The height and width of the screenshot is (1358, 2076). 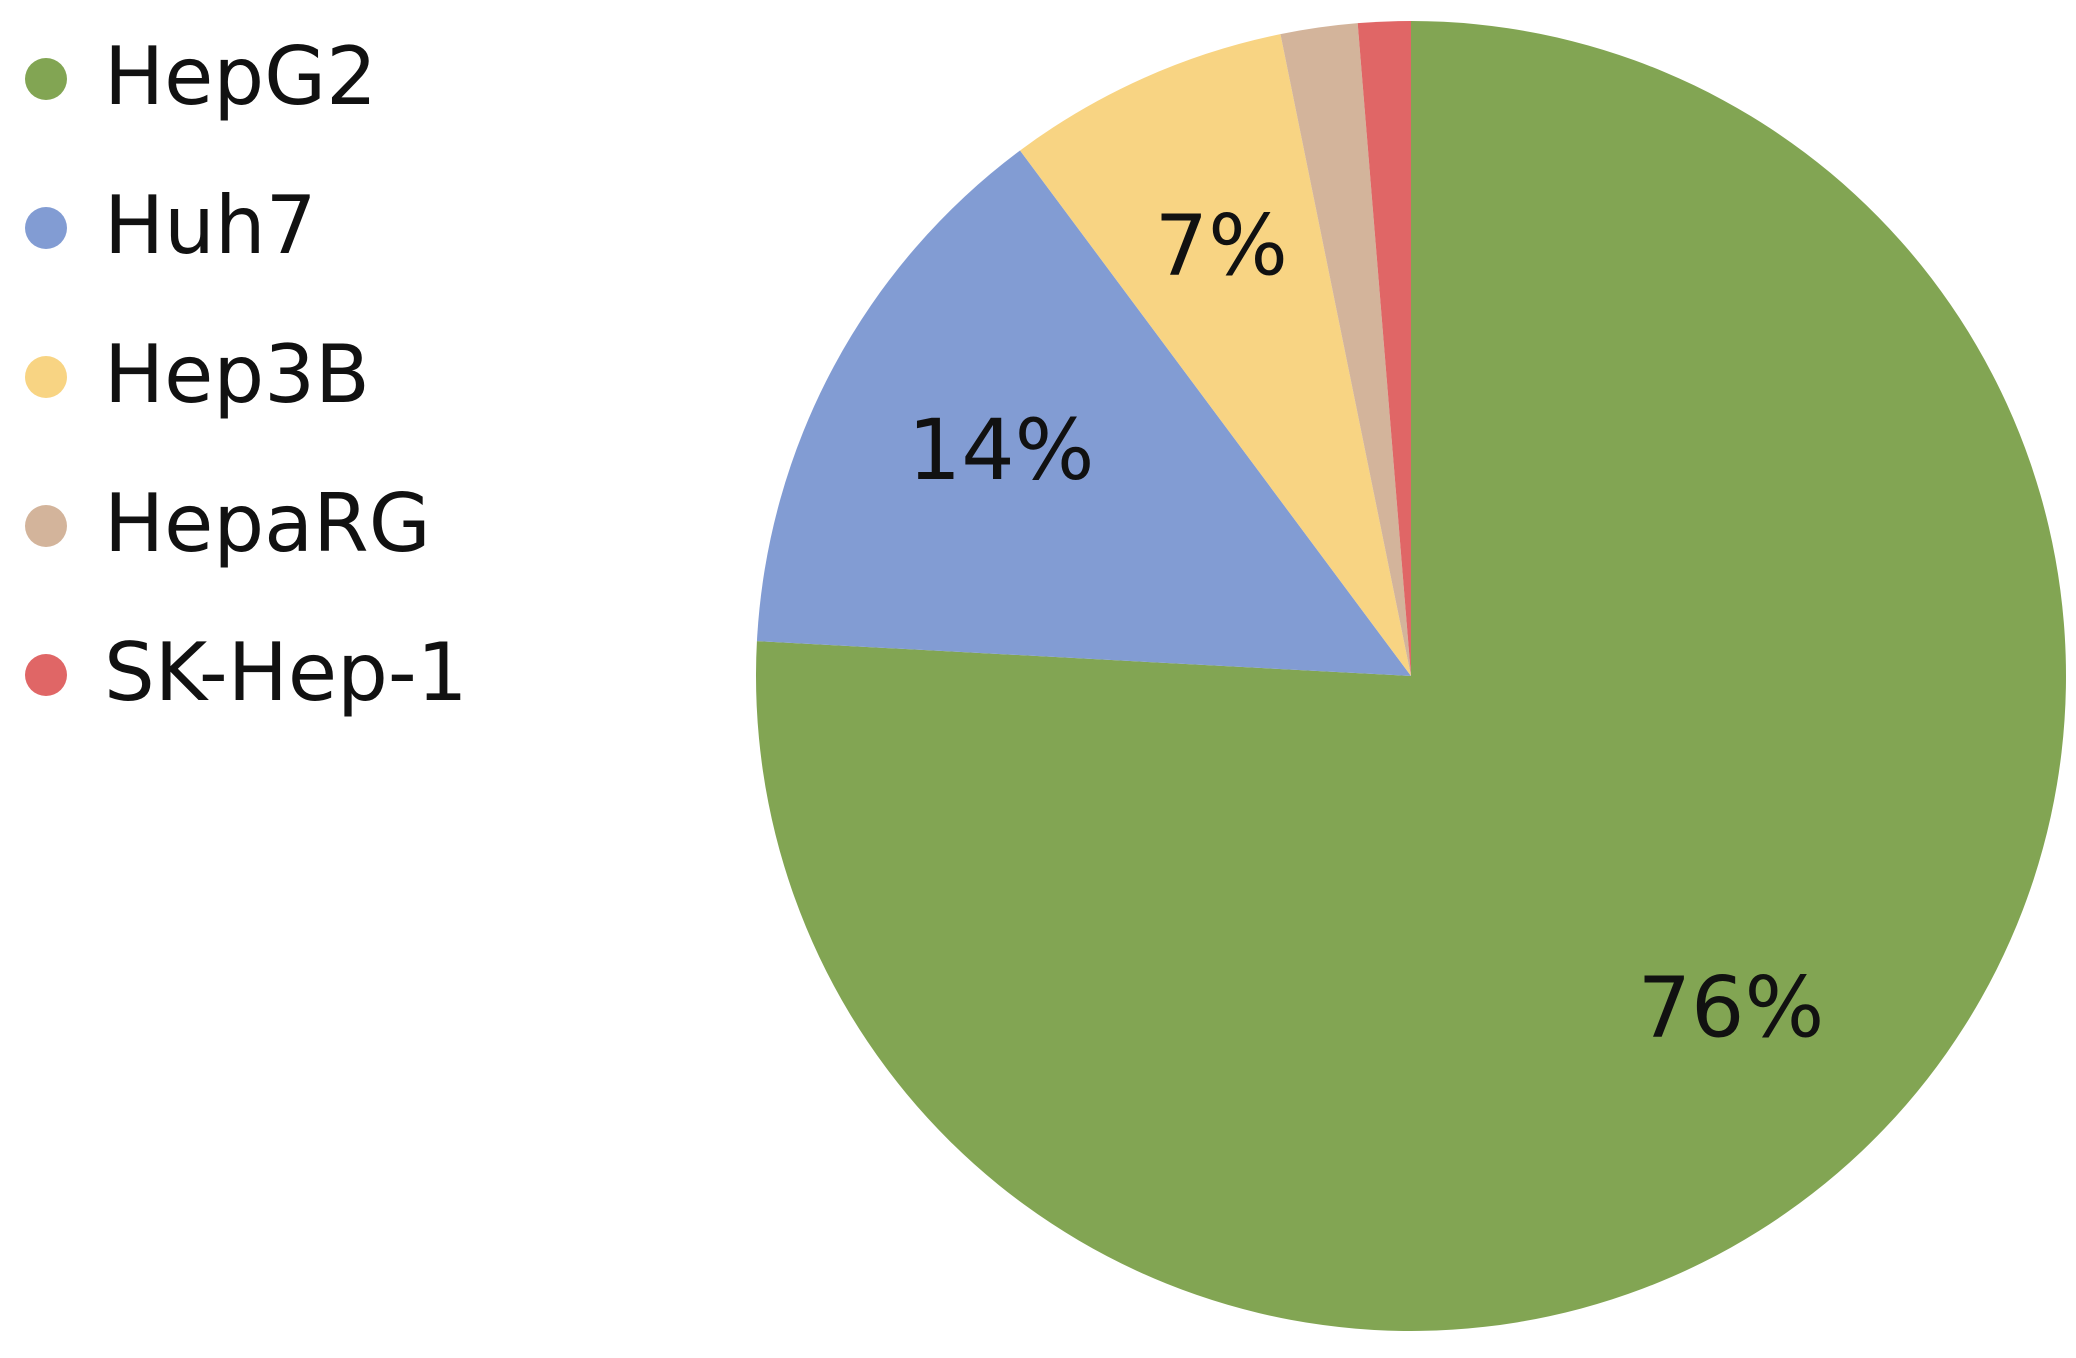 I want to click on legend-text: Huh7, so click(x=210, y=225).